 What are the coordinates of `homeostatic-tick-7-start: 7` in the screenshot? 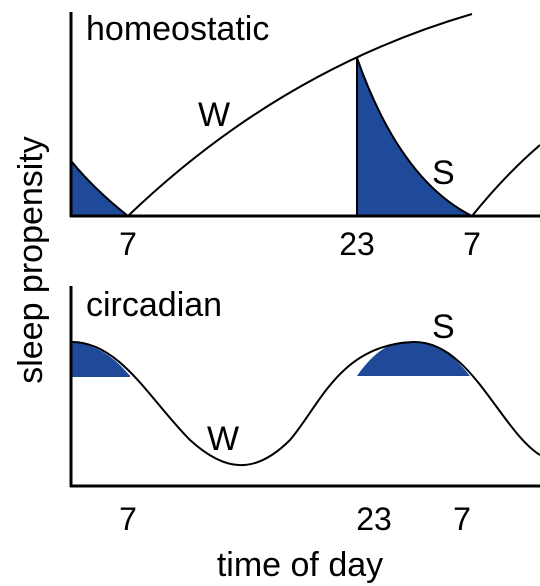 It's located at (128, 244).